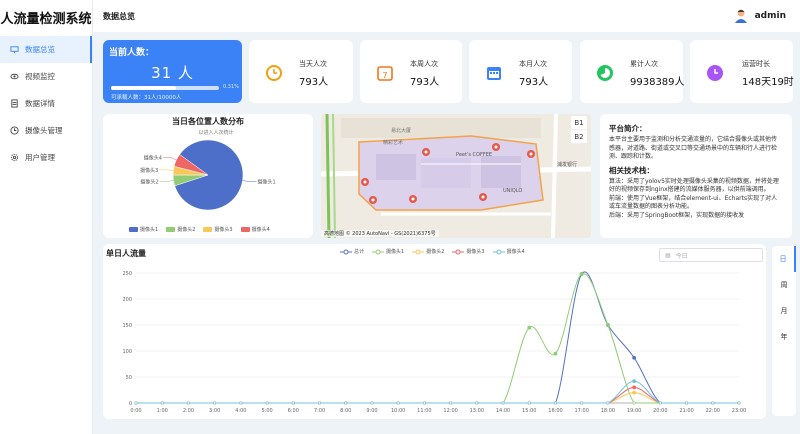 This screenshot has height=434, width=800. I want to click on pie-label-line, so click(166, 181).